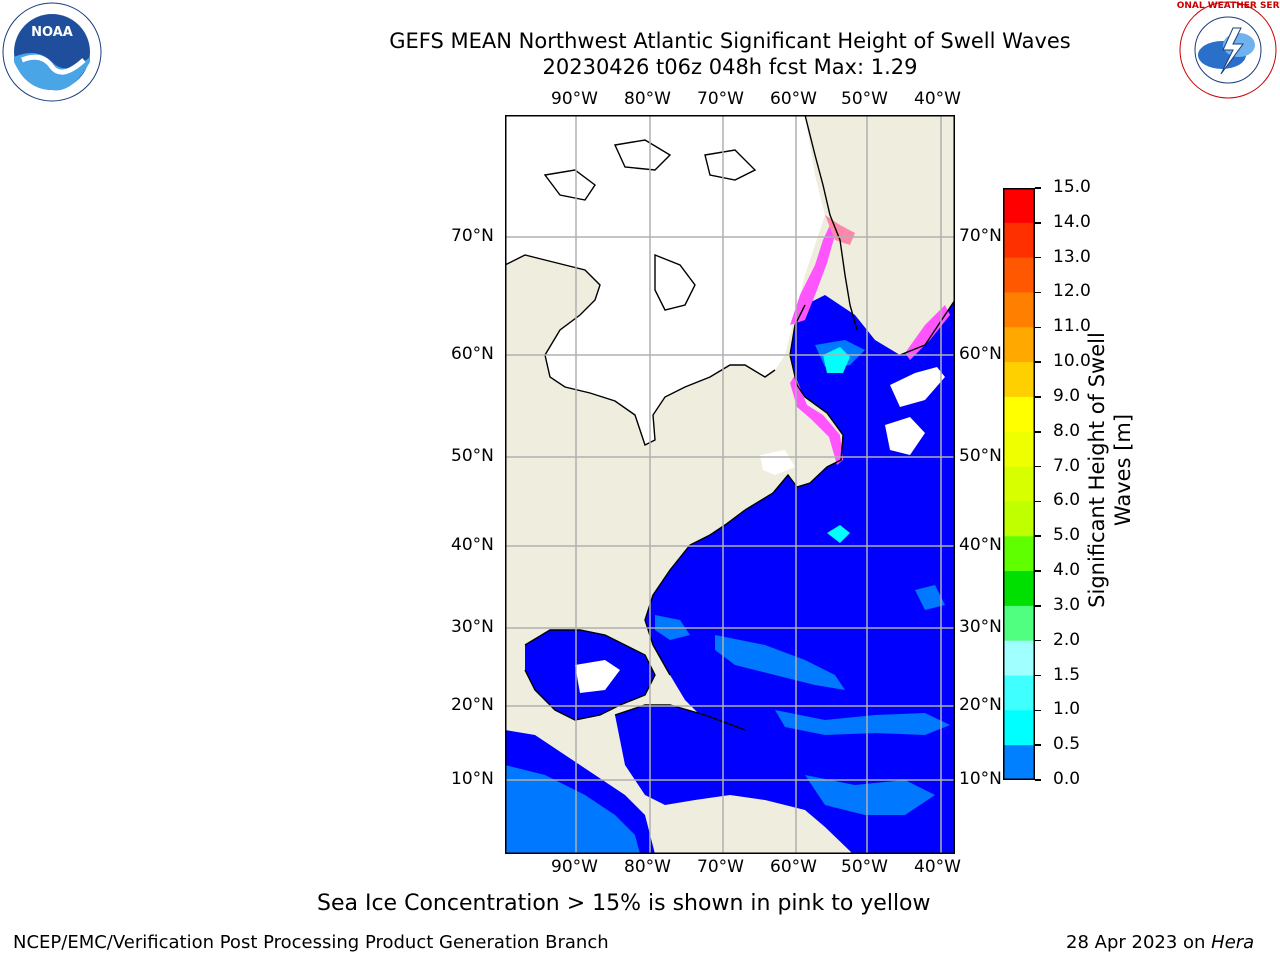 The height and width of the screenshot is (960, 1280). I want to click on lon-label-top-50w: 50°W, so click(864, 99).